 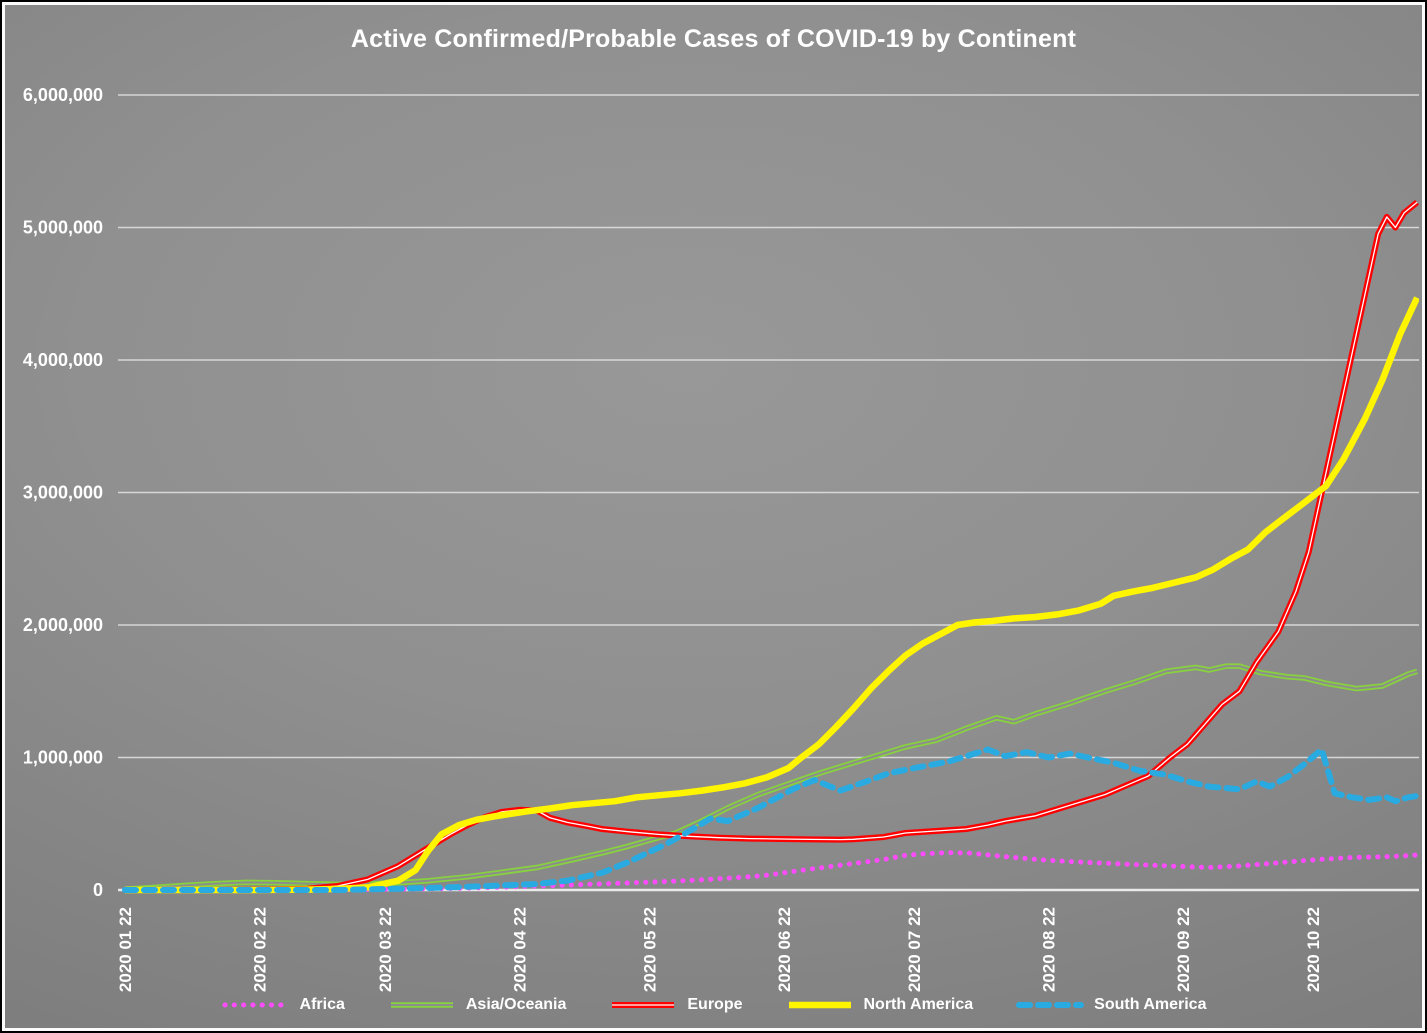 What do you see at coordinates (63, 360) in the screenshot?
I see `y-axis-label: 4,000,000` at bounding box center [63, 360].